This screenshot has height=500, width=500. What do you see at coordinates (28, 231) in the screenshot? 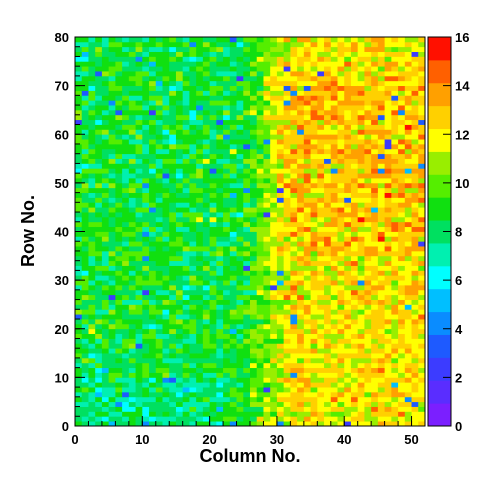
I see `y-axis-title: Row No.` at bounding box center [28, 231].